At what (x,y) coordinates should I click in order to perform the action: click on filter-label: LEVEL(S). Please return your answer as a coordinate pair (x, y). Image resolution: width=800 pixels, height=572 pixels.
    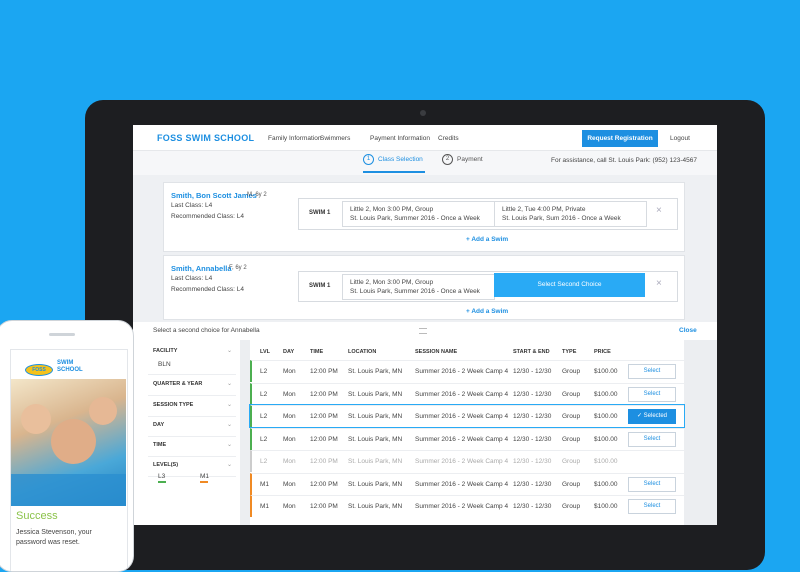
    Looking at the image, I should click on (166, 465).